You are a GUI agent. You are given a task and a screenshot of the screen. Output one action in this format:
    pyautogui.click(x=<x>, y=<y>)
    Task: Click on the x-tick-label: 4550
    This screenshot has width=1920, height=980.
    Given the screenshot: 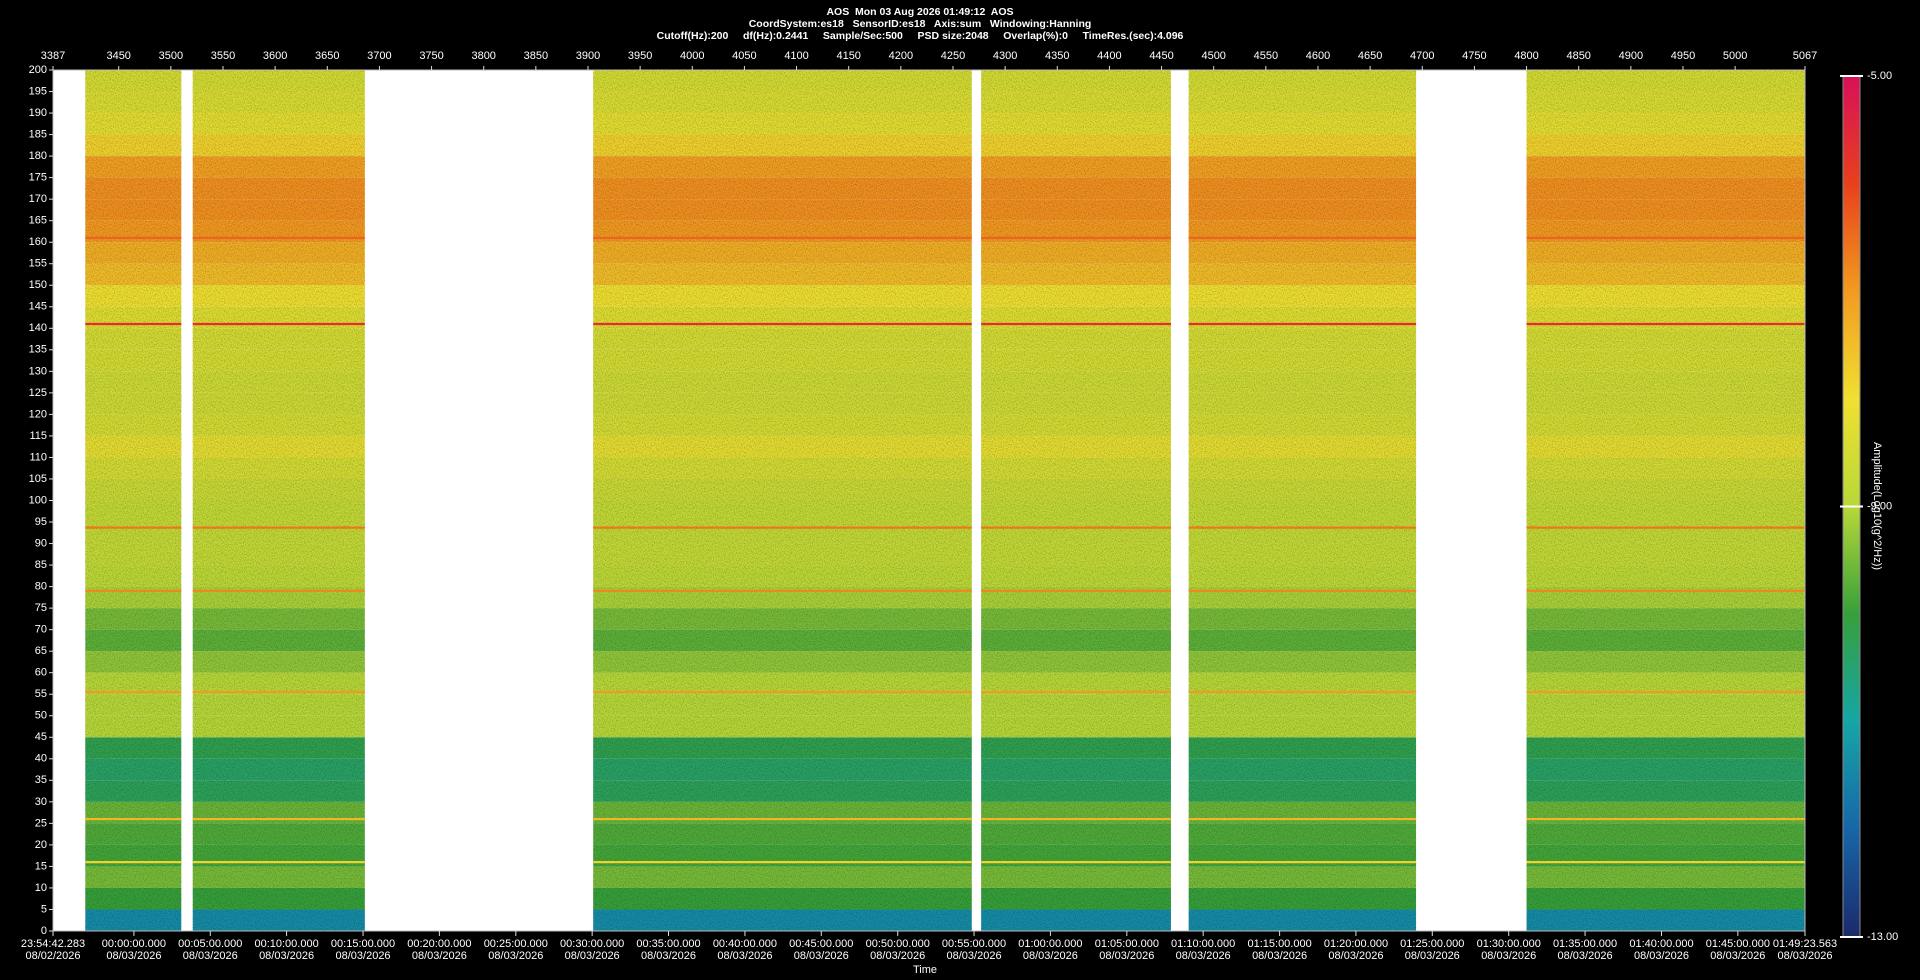 What is the action you would take?
    pyautogui.click(x=1266, y=56)
    